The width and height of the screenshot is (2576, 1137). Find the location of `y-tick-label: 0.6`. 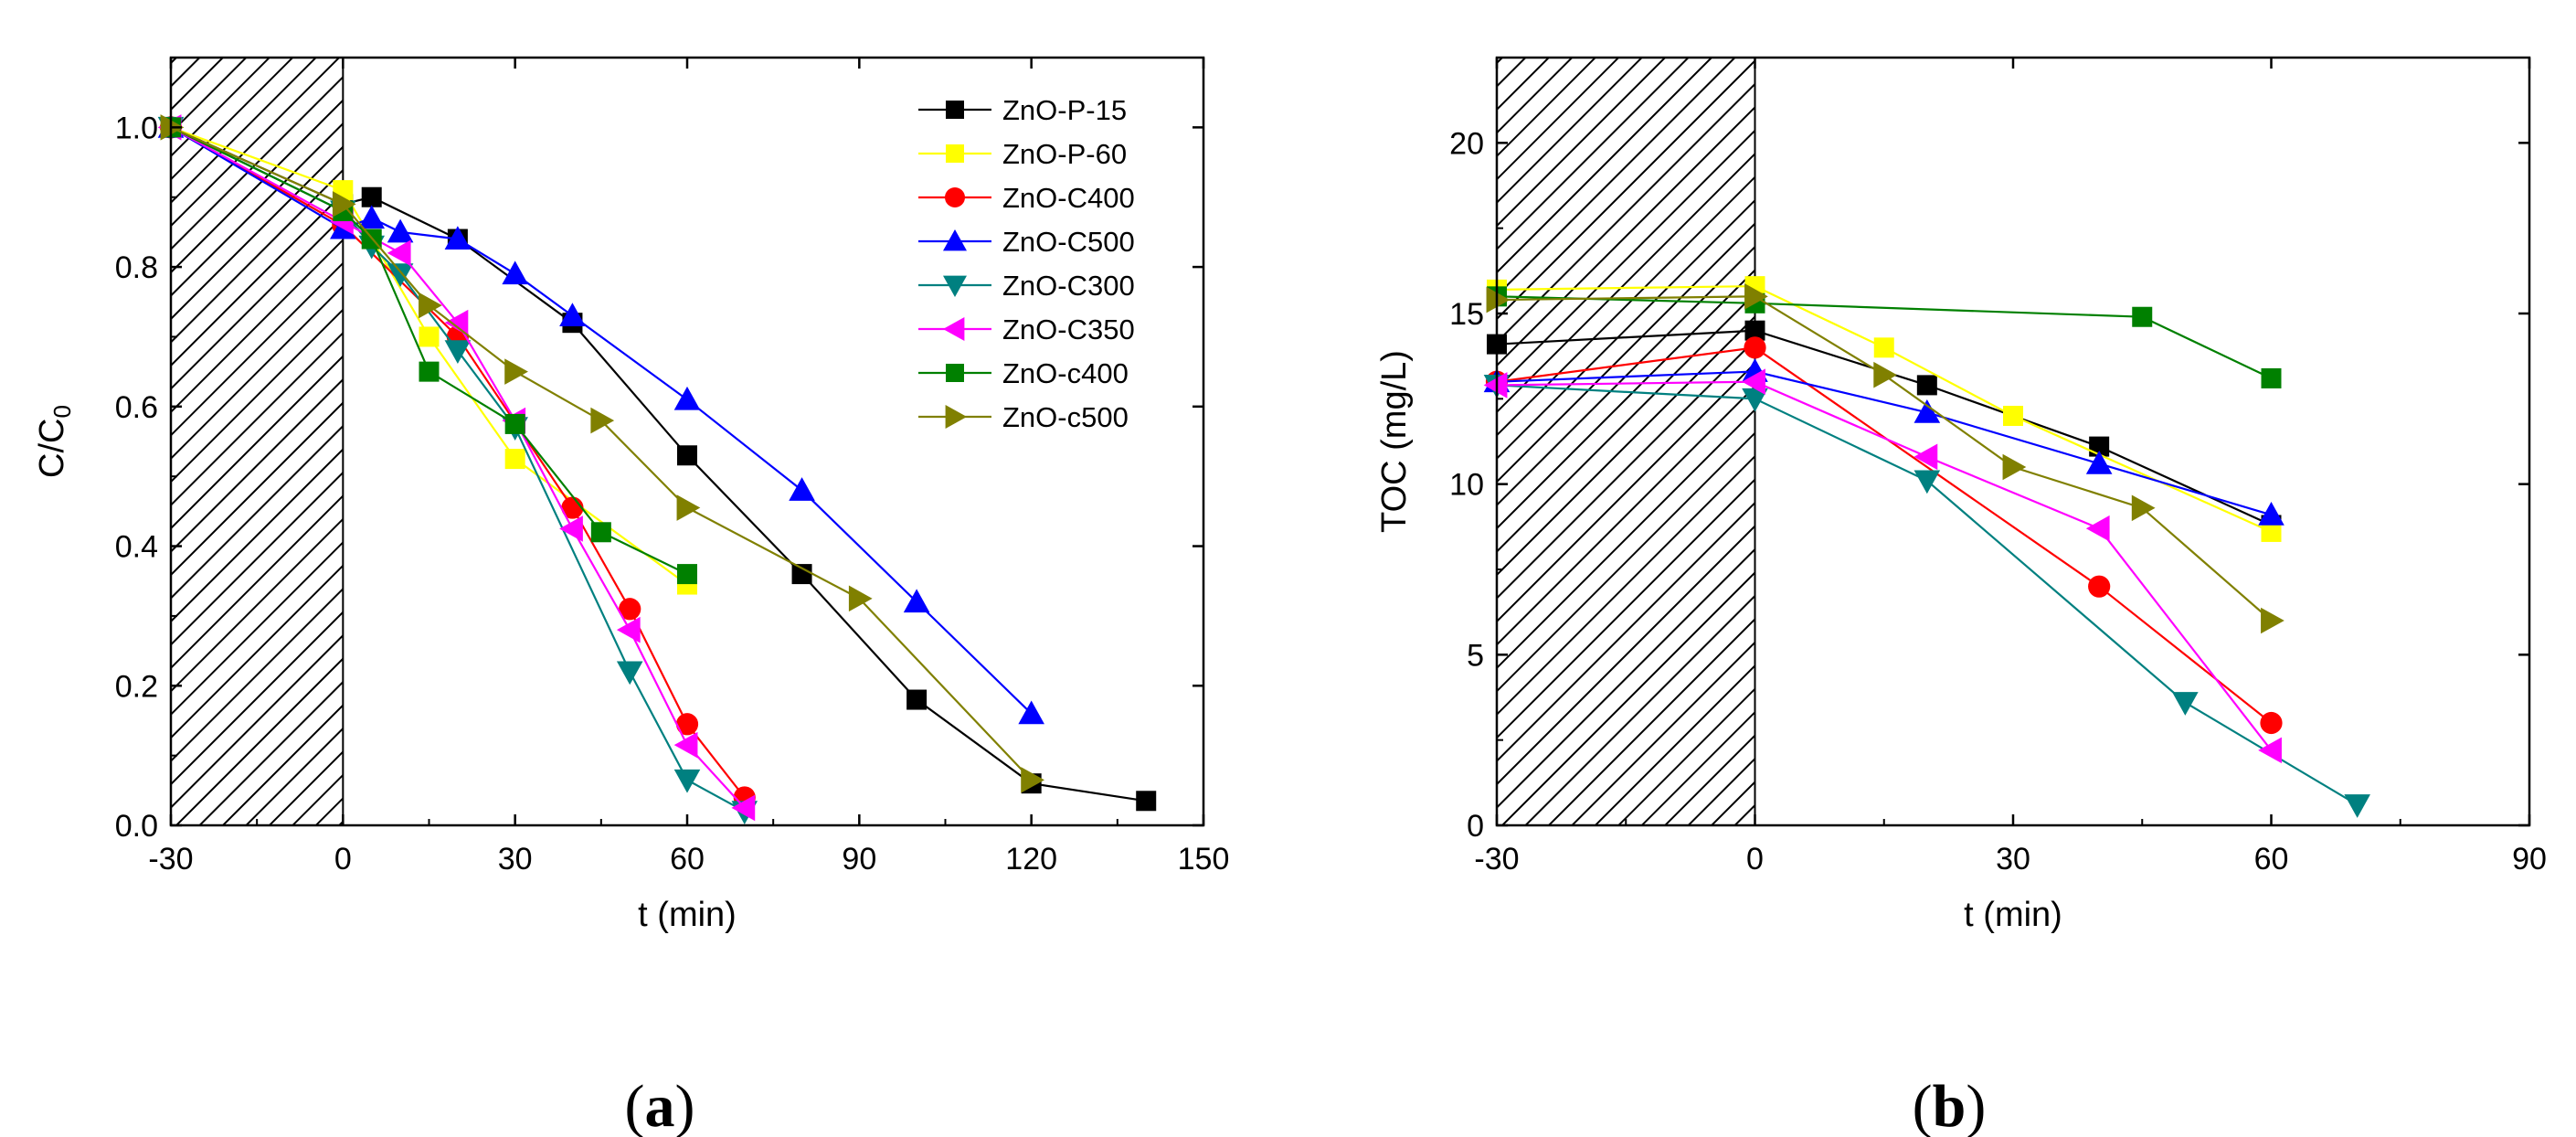

y-tick-label: 0.6 is located at coordinates (136, 408).